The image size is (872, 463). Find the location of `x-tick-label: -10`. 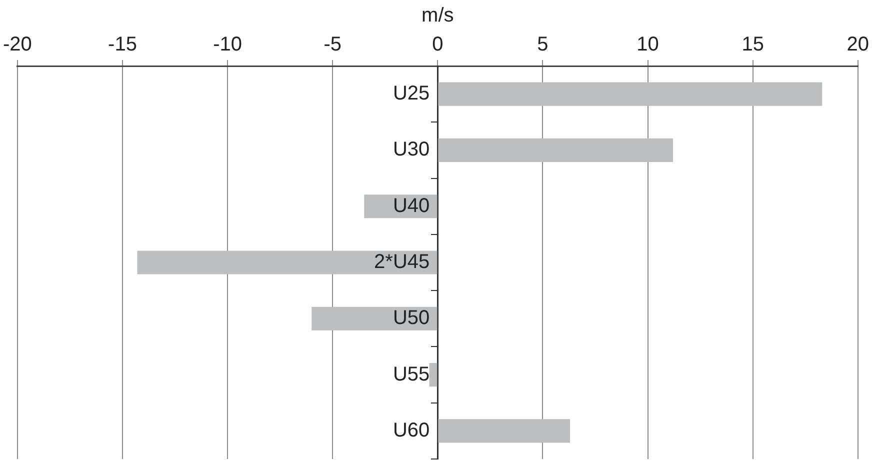

x-tick-label: -10 is located at coordinates (227, 45).